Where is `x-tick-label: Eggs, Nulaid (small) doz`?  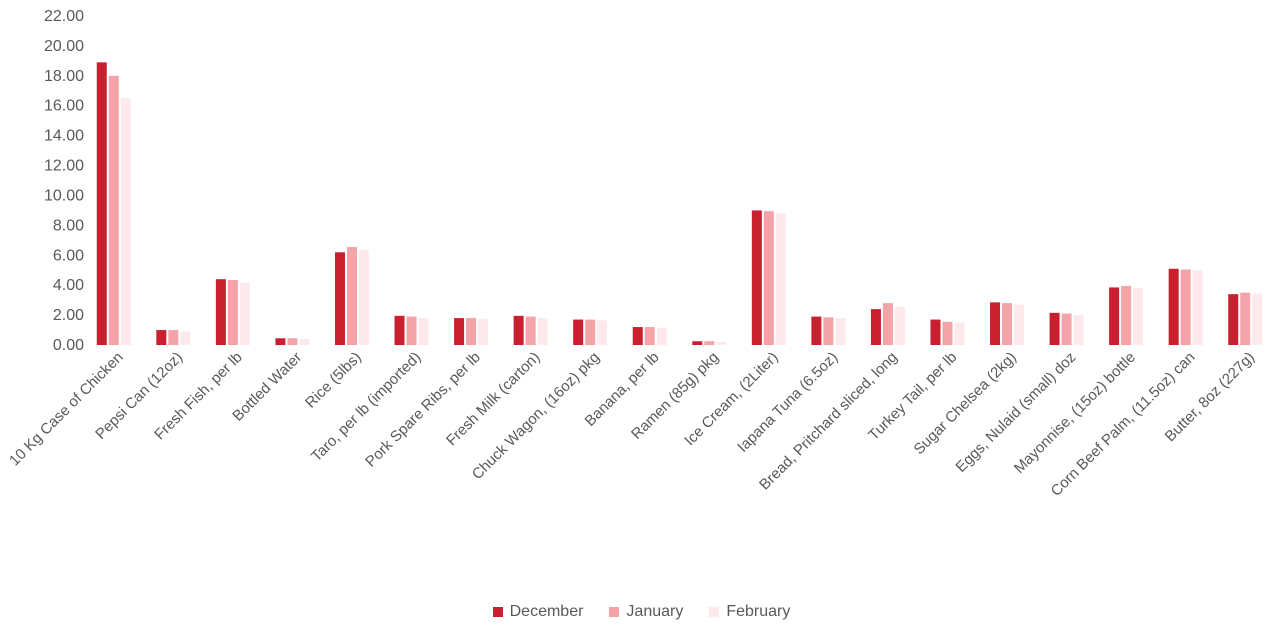
x-tick-label: Eggs, Nulaid (small) doz is located at coordinates (1015, 412).